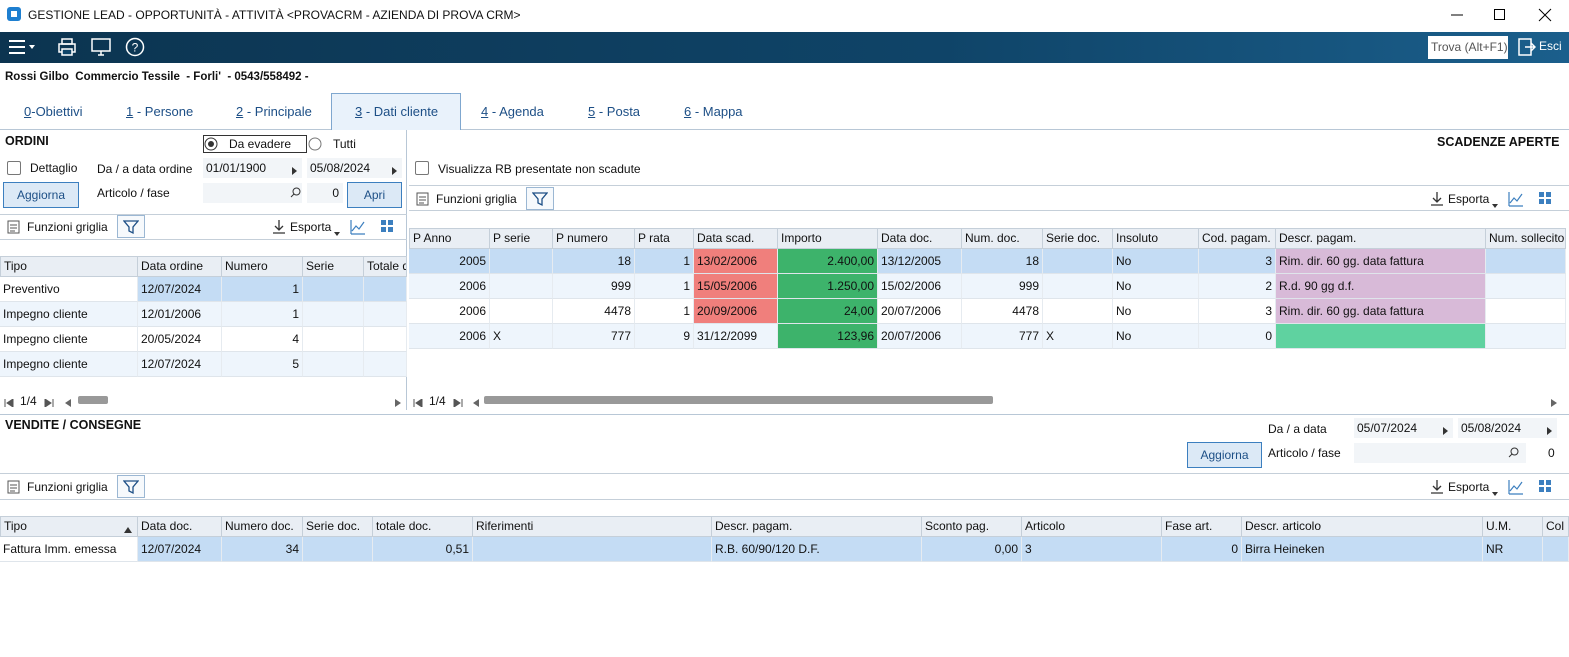  What do you see at coordinates (614, 111) in the screenshot?
I see `tab: 5 - Posta` at bounding box center [614, 111].